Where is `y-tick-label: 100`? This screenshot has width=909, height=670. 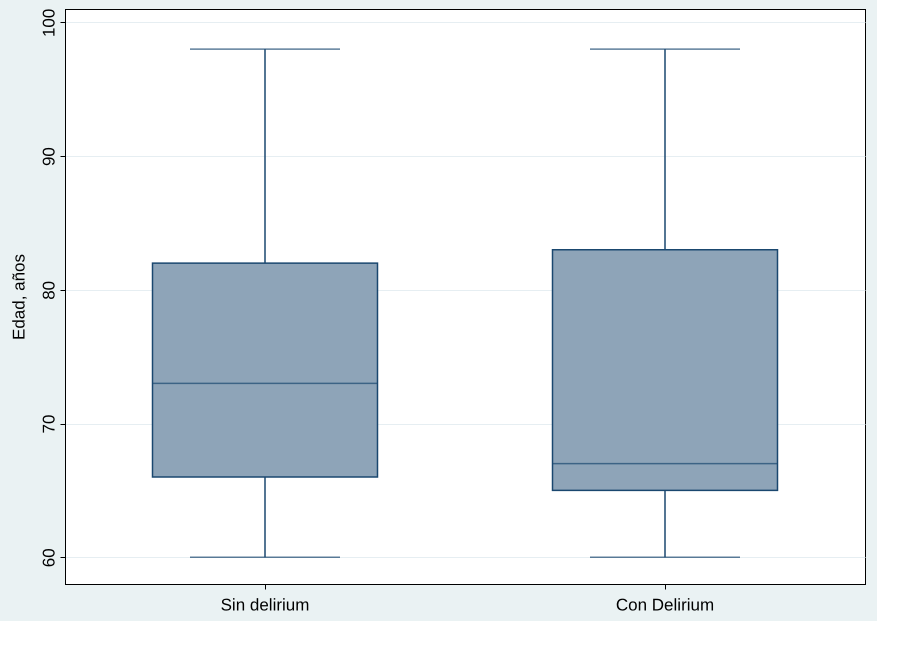
y-tick-label: 100 is located at coordinates (49, 23).